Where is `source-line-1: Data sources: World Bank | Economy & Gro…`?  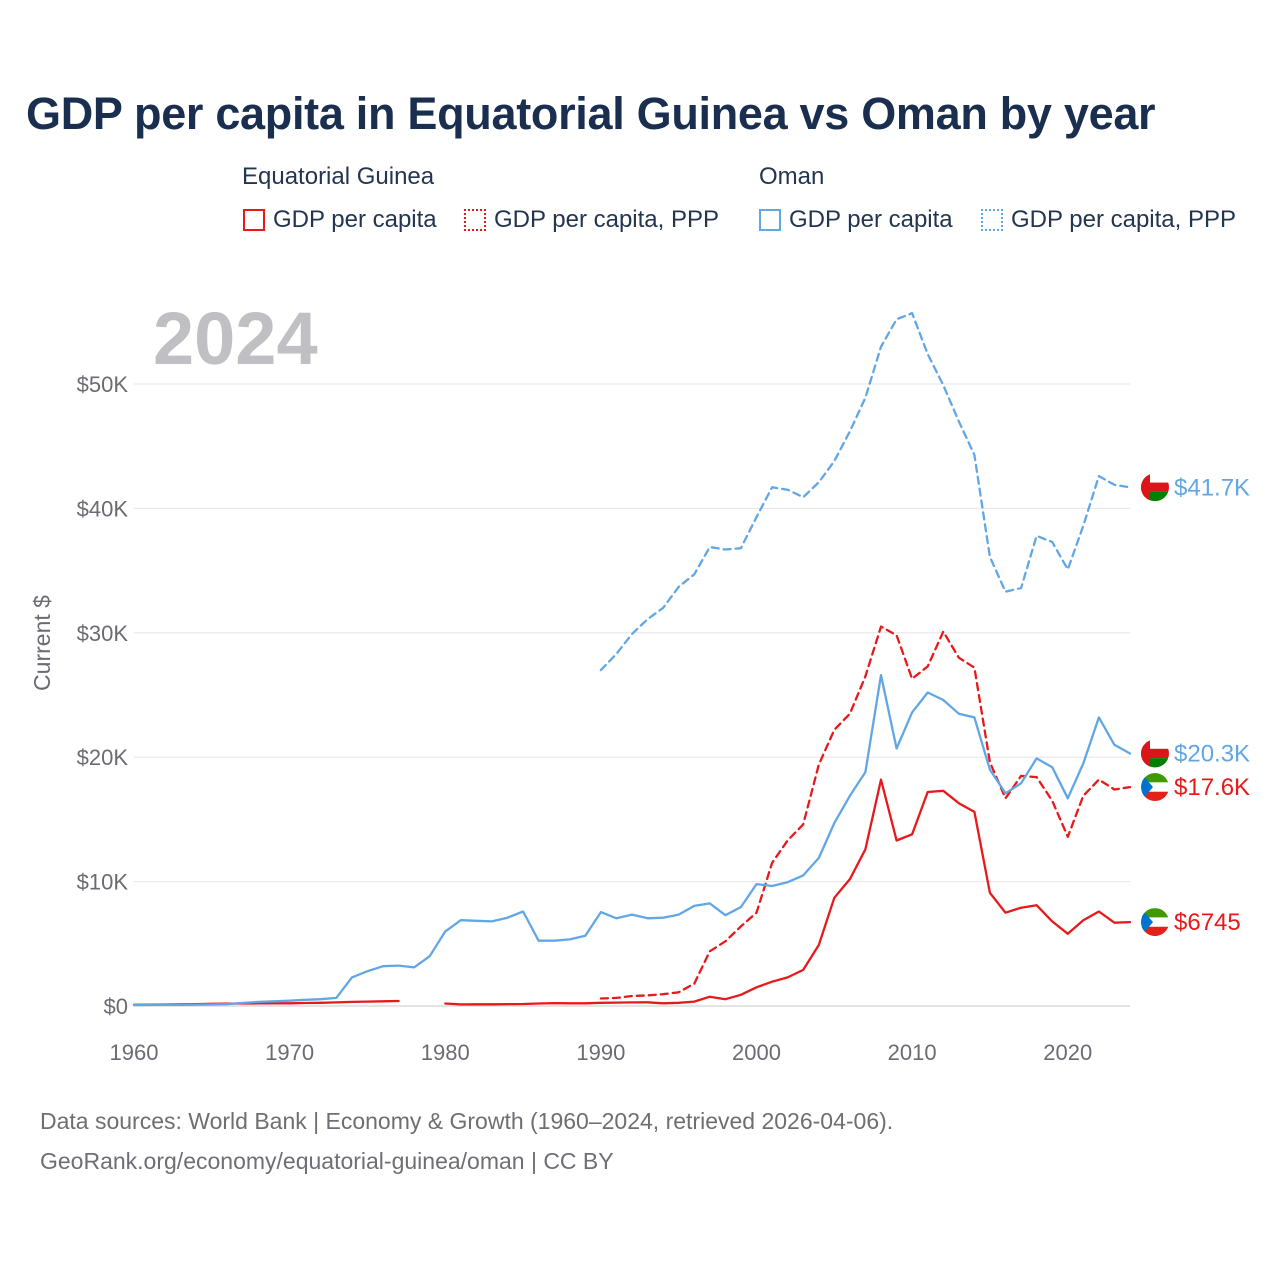 source-line-1: Data sources: World Bank | Economy & Gro… is located at coordinates (467, 1121).